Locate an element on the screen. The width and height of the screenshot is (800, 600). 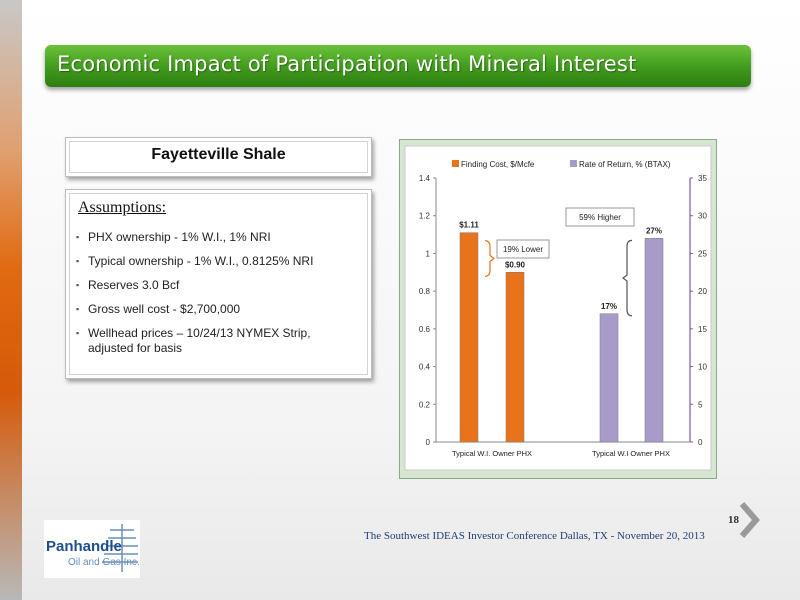
tick-label-right: 30 is located at coordinates (702, 216).